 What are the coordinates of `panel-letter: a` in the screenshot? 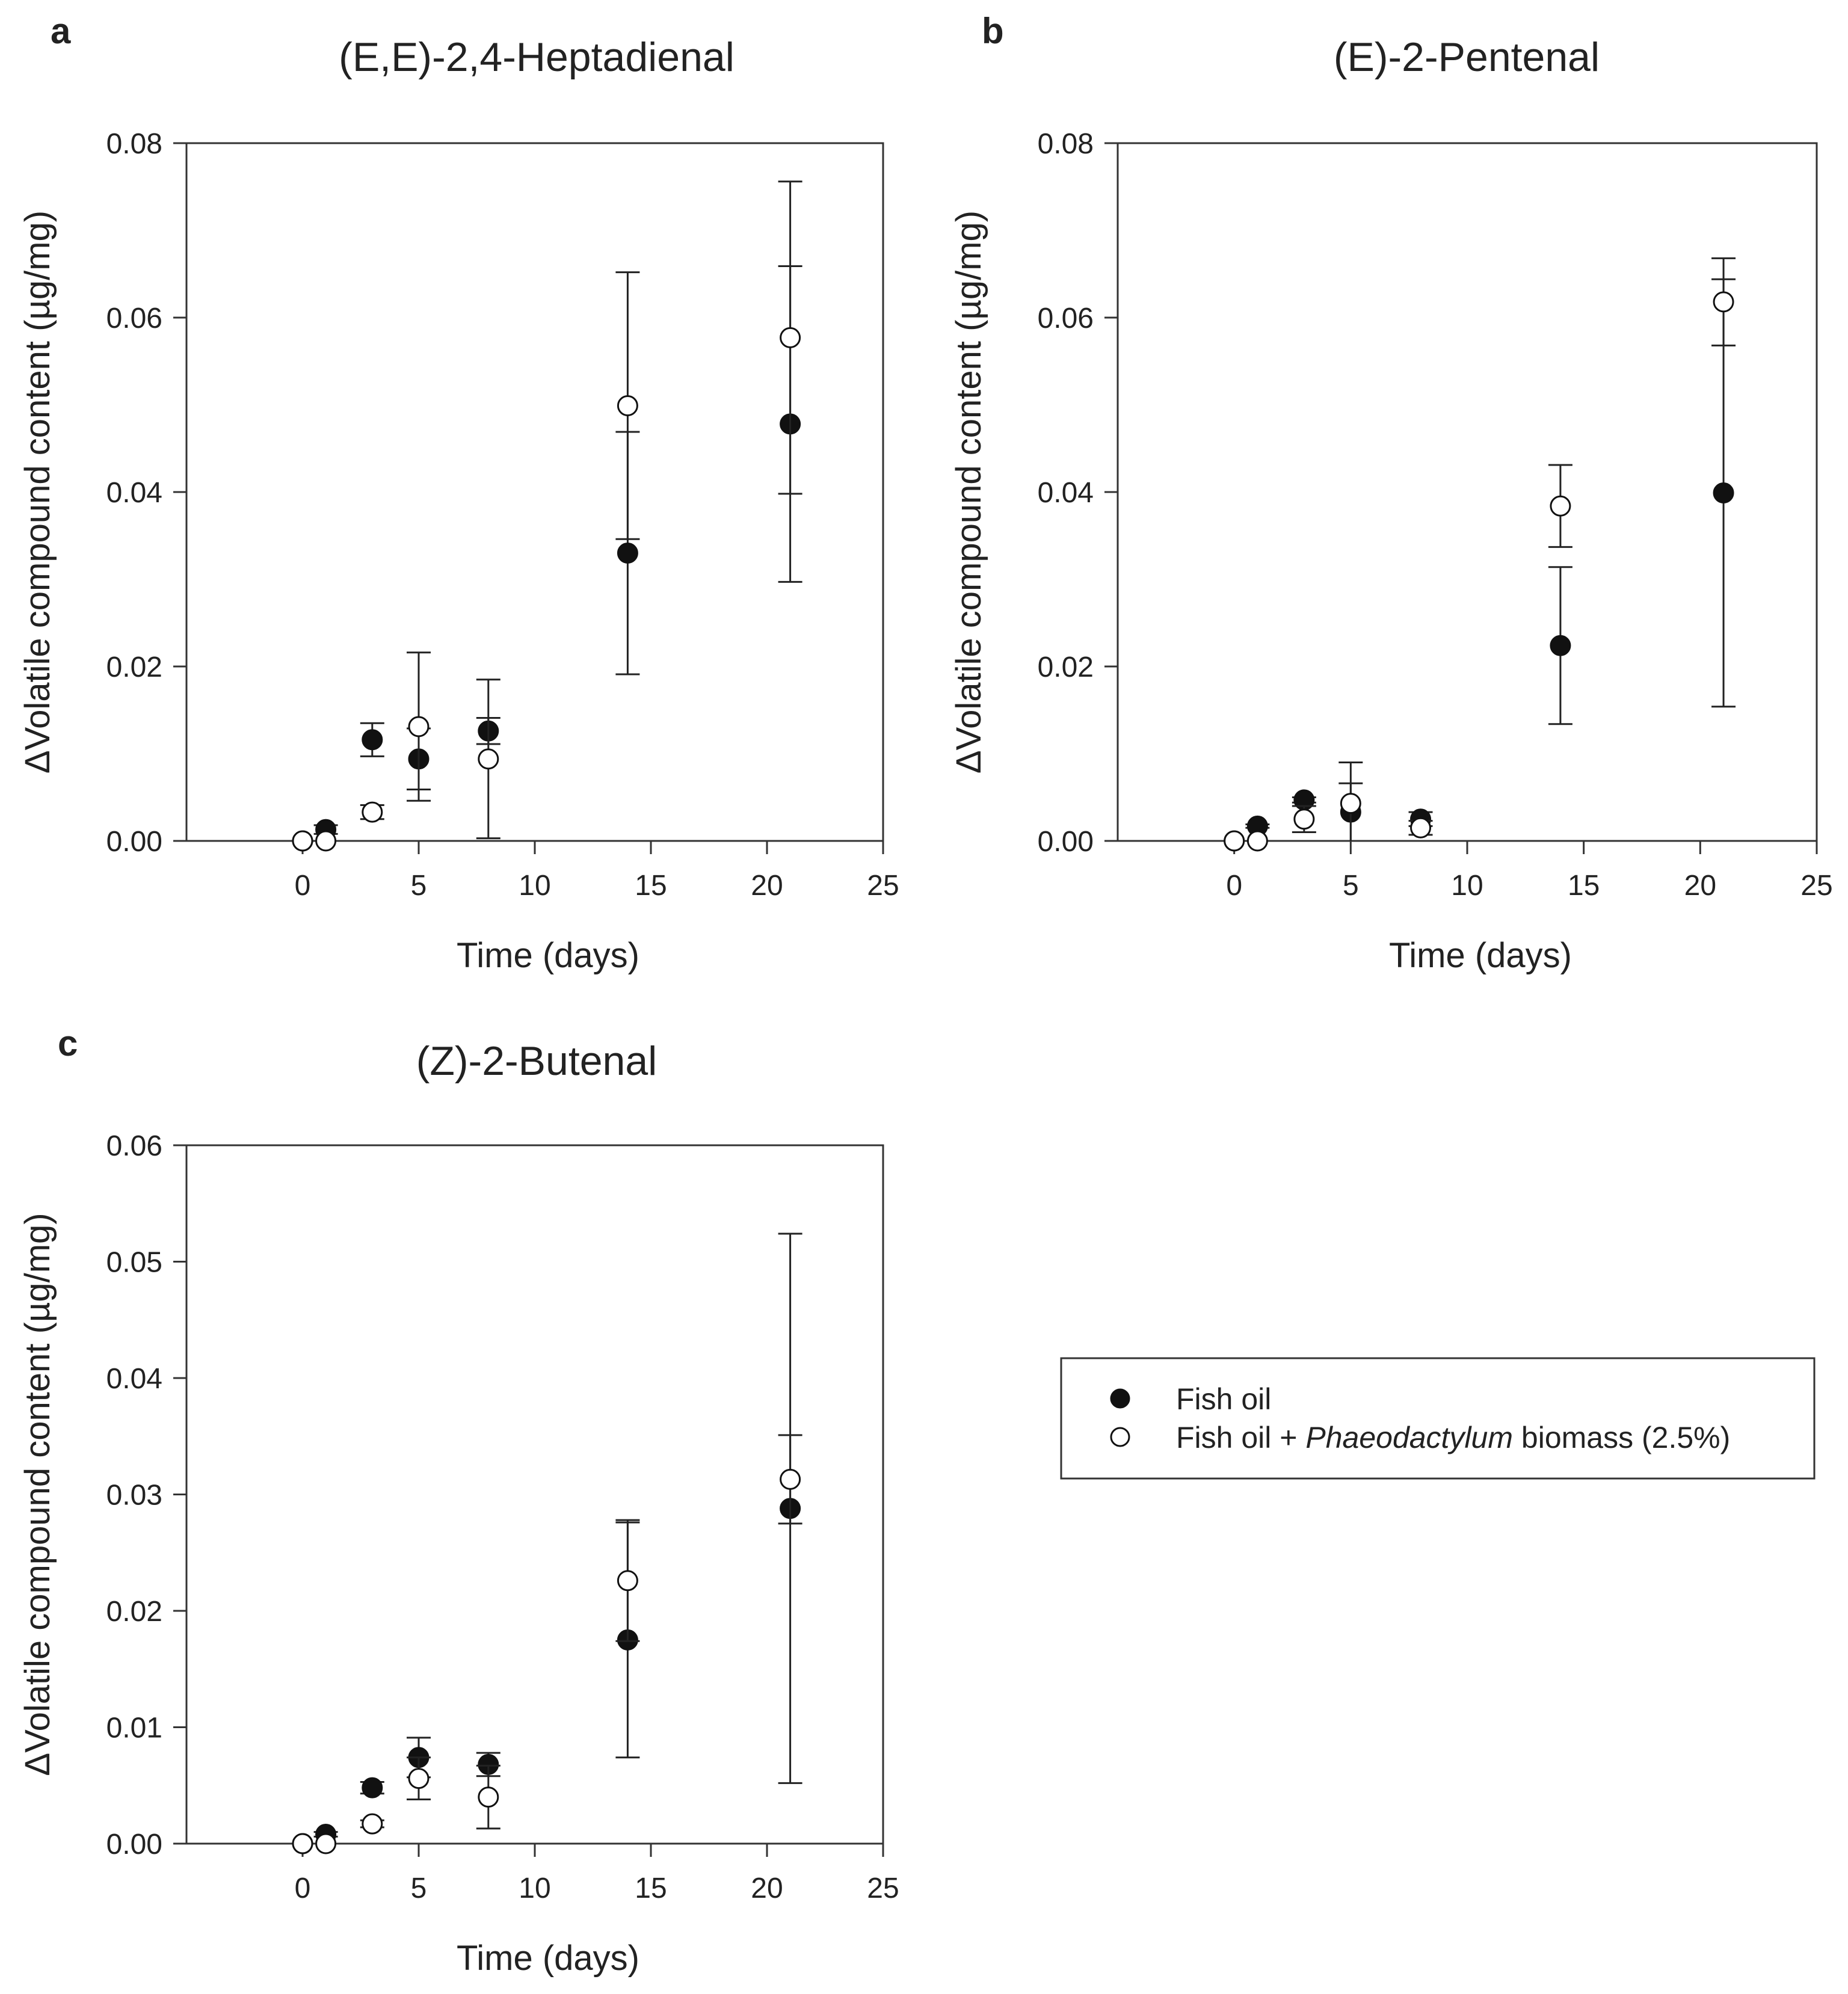 It's located at (61, 31).